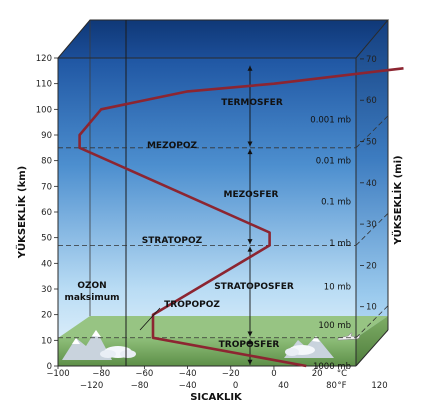  I want to click on fahrenheit-tick-label: 80, so click(331, 386).